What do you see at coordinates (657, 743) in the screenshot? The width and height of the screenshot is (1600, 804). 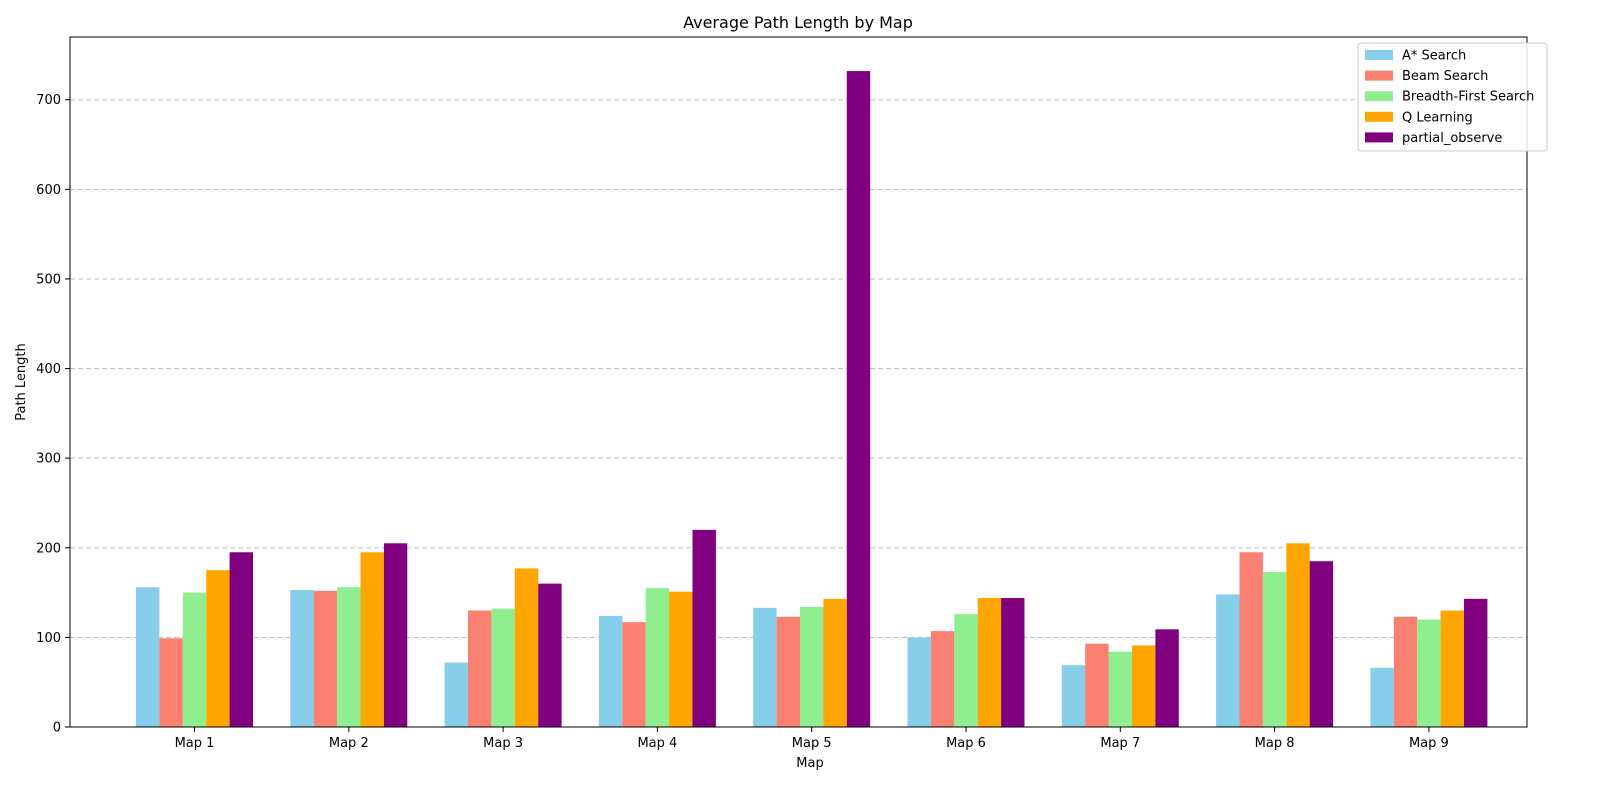 I see `x-tick-label: Map 4` at bounding box center [657, 743].